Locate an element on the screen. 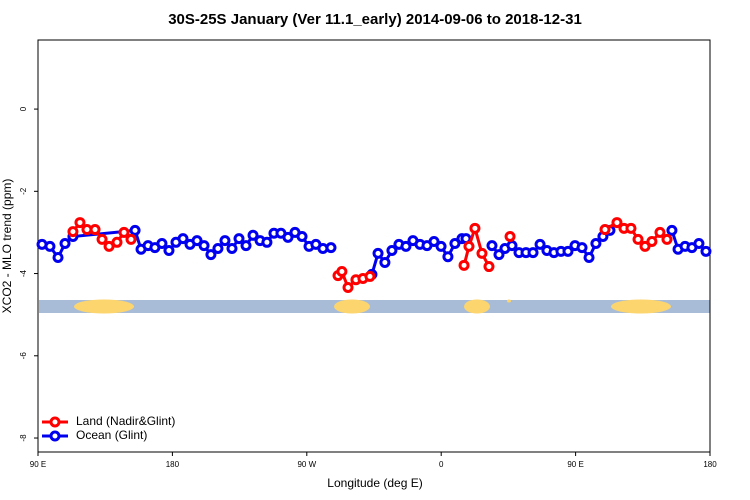 The width and height of the screenshot is (750, 500). y-tick-label: -2 is located at coordinates (23, 191).